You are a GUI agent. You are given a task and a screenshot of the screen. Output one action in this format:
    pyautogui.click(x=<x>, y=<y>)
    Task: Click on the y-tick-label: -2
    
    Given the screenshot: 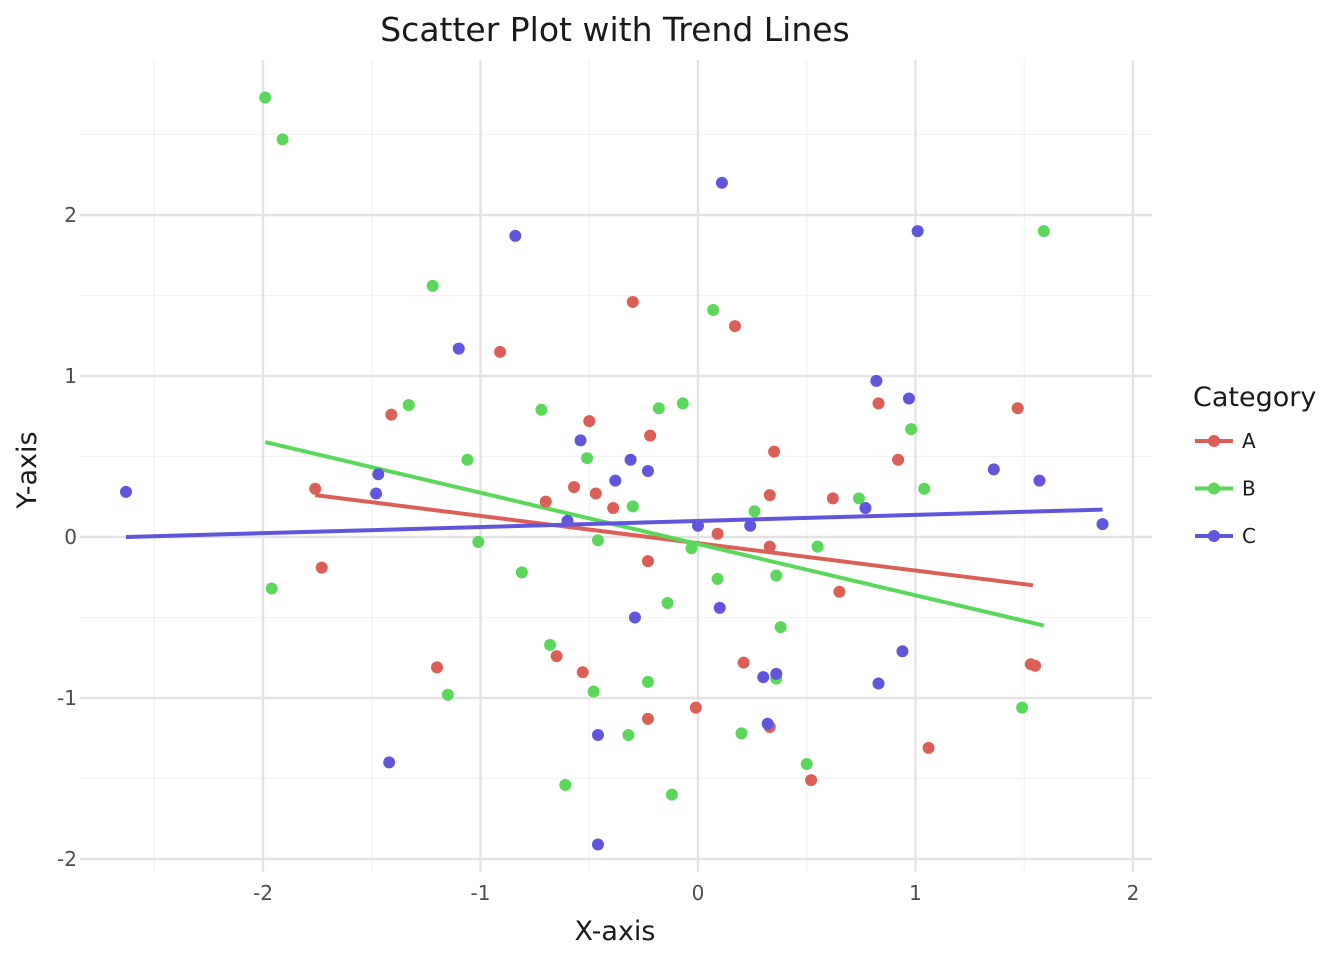 What is the action you would take?
    pyautogui.click(x=67, y=859)
    